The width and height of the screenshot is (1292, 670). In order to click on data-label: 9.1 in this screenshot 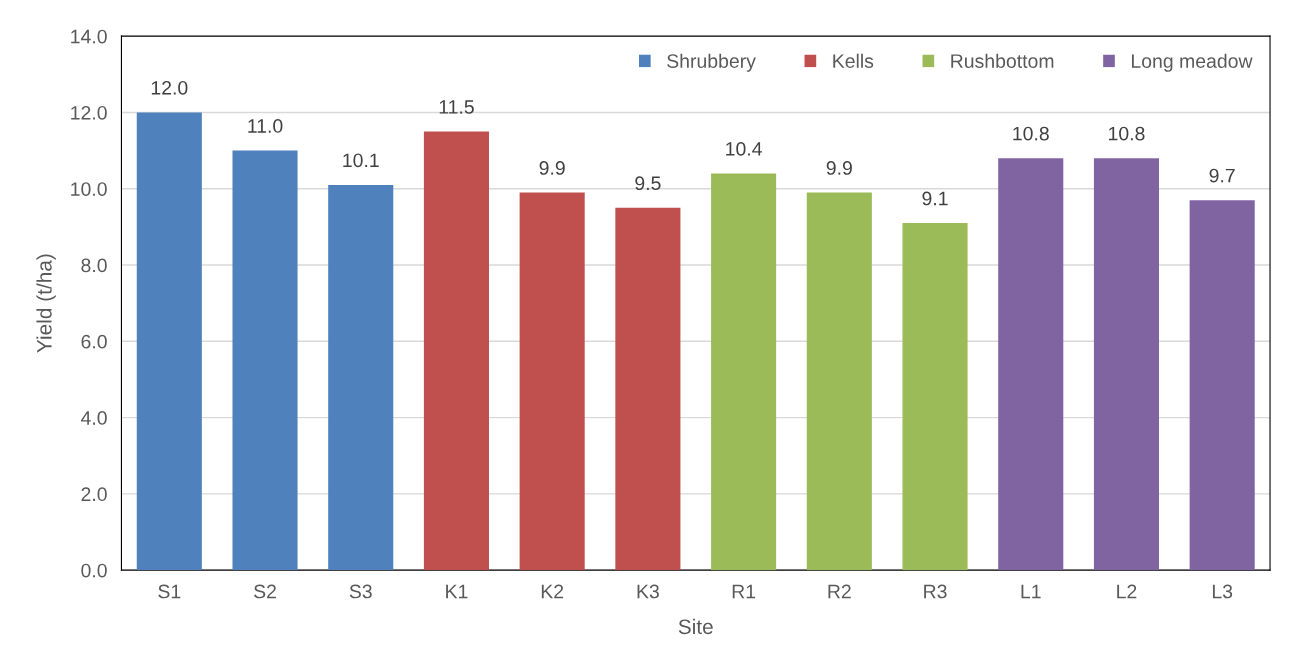, I will do `click(935, 198)`.